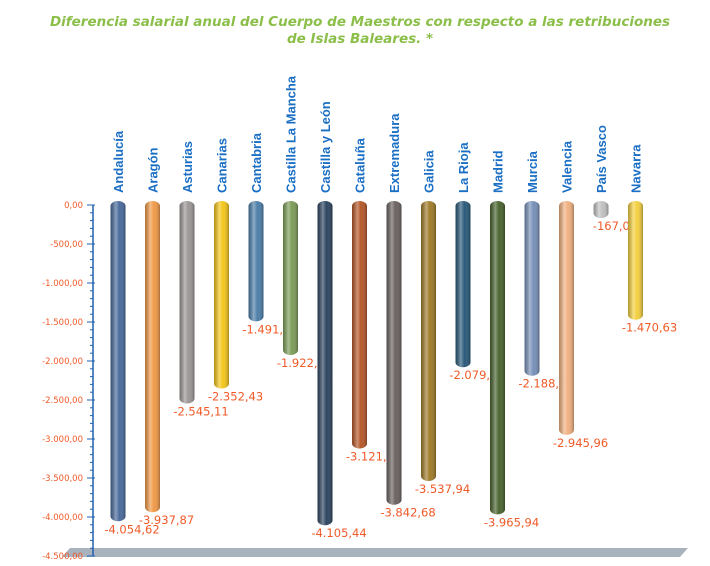 This screenshot has width=710, height=566. What do you see at coordinates (498, 171) in the screenshot?
I see `category-label: Madrid` at bounding box center [498, 171].